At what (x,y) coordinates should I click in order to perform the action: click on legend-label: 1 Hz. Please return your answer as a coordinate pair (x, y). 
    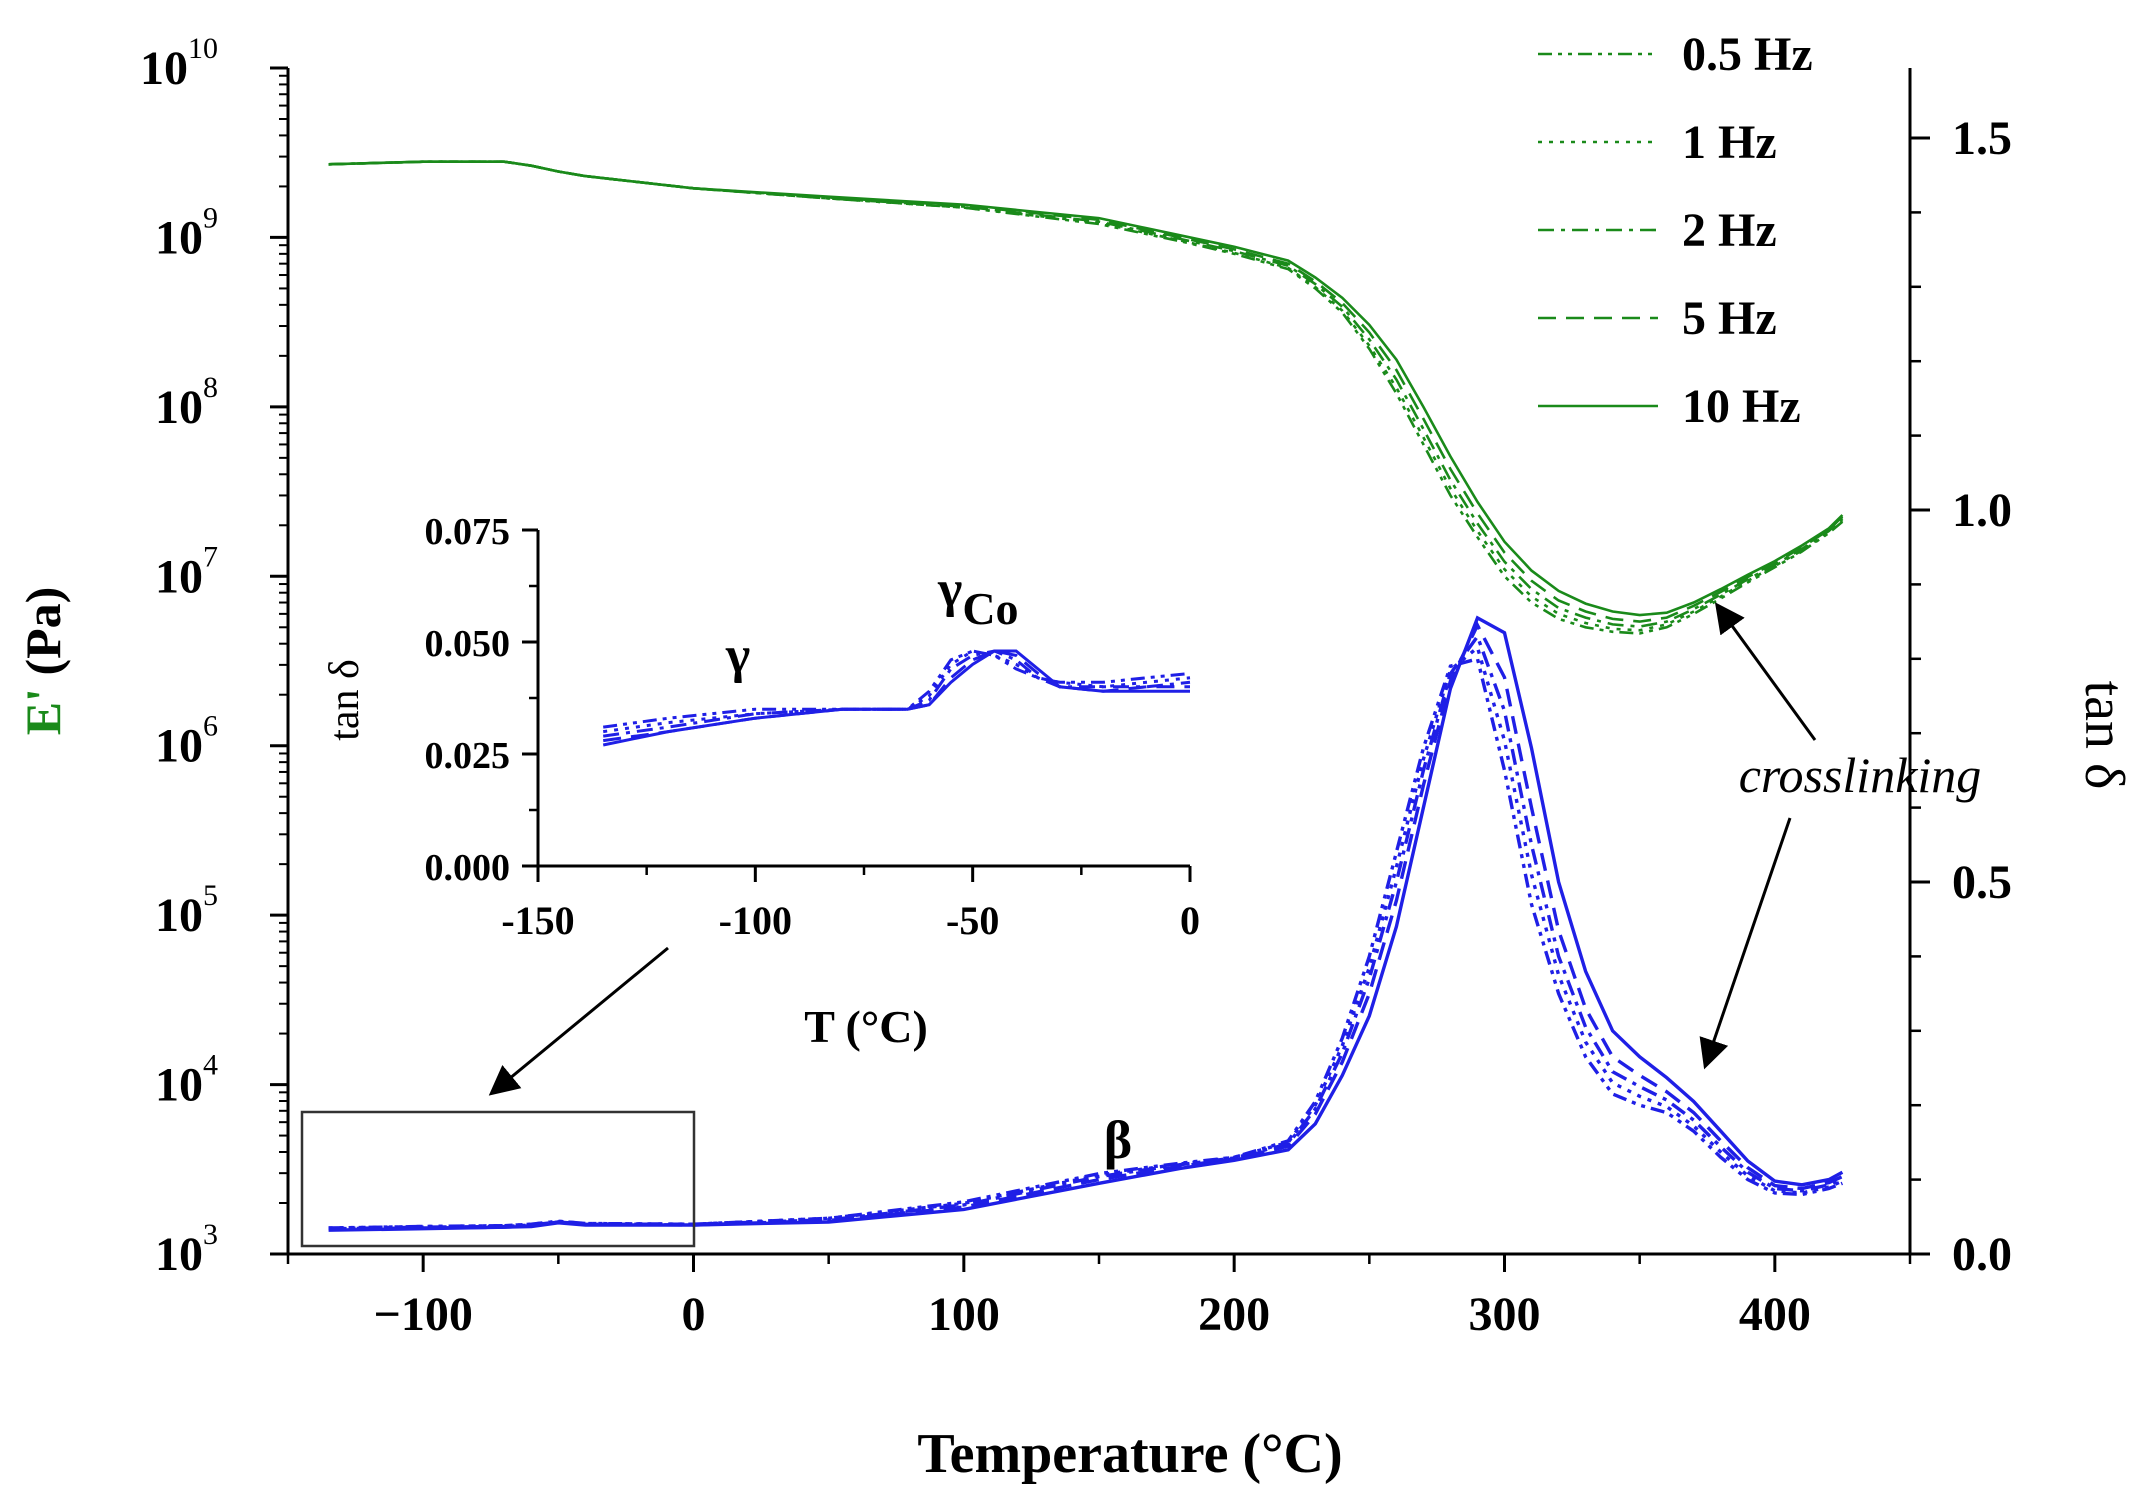
    Looking at the image, I should click on (1729, 142).